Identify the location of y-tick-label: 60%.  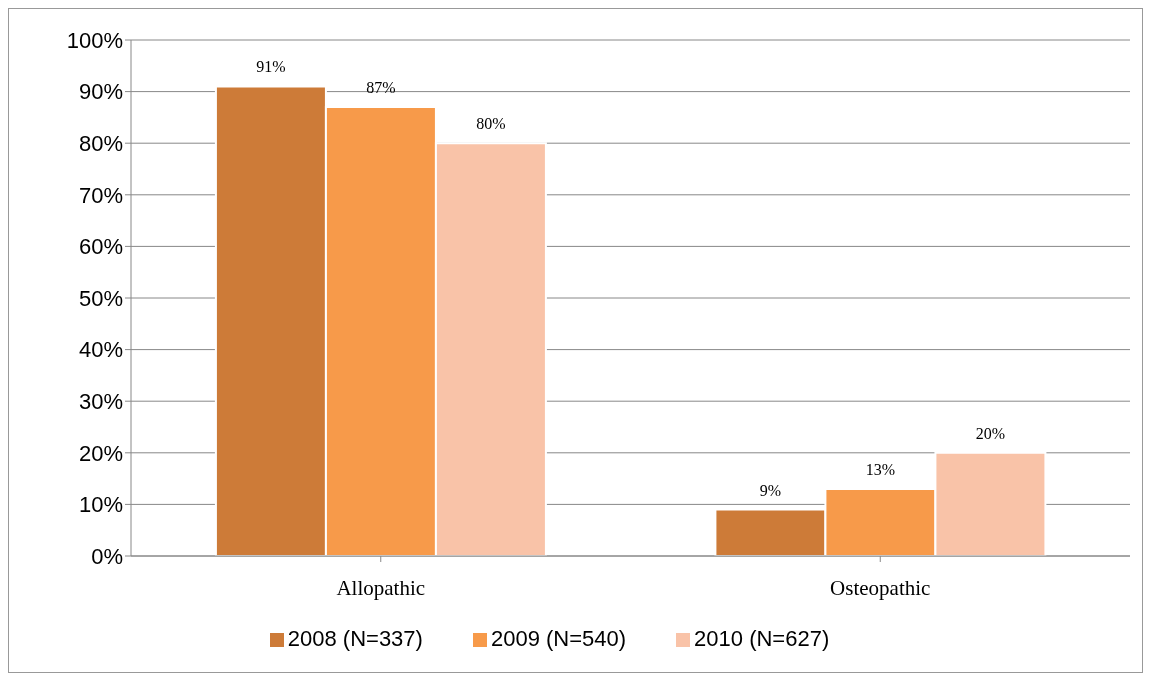
(100, 247).